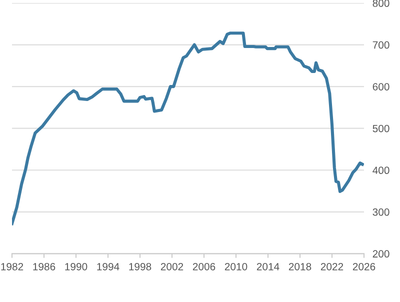 Image resolution: width=400 pixels, height=302 pixels. Describe the element at coordinates (108, 266) in the screenshot. I see `x-tick-label: 1994` at that location.